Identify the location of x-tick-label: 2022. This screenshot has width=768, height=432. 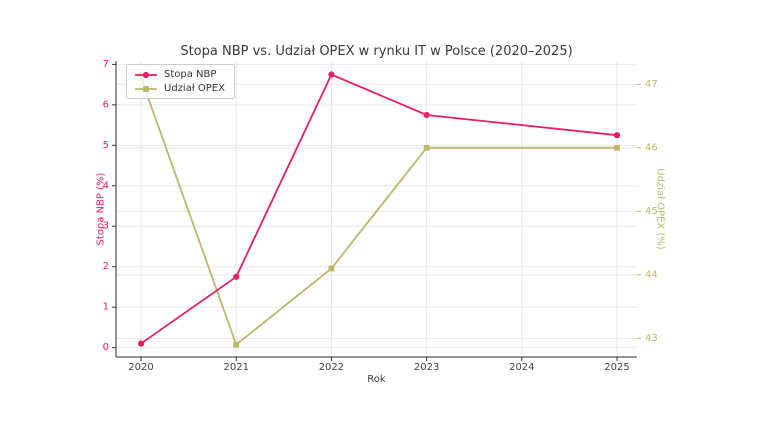
(331, 367).